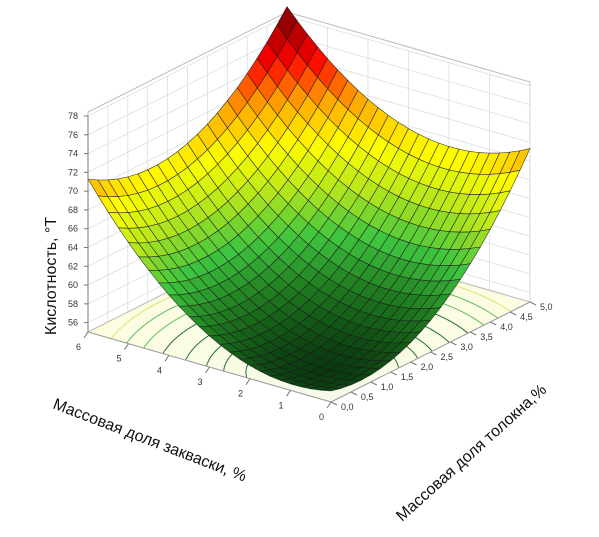 Image resolution: width=599 pixels, height=537 pixels. What do you see at coordinates (73, 266) in the screenshot?
I see `z-tick-label: 62` at bounding box center [73, 266].